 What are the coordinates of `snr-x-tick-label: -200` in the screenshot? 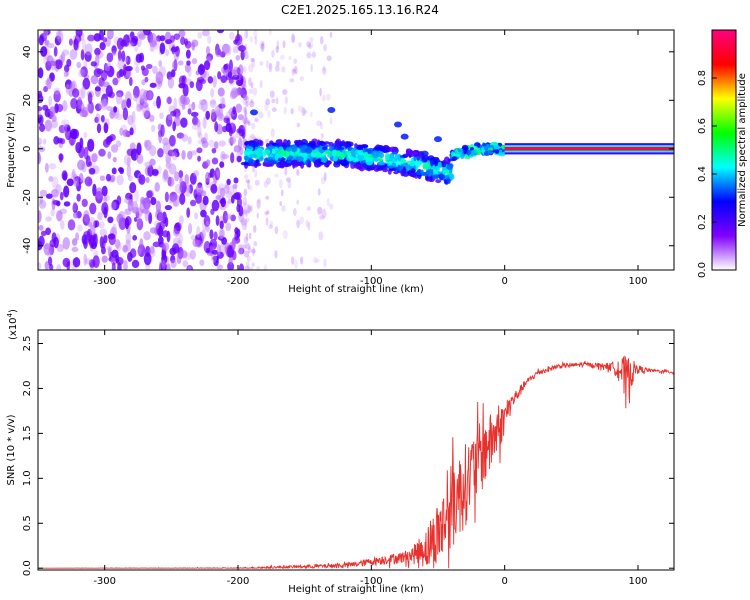 It's located at (238, 581).